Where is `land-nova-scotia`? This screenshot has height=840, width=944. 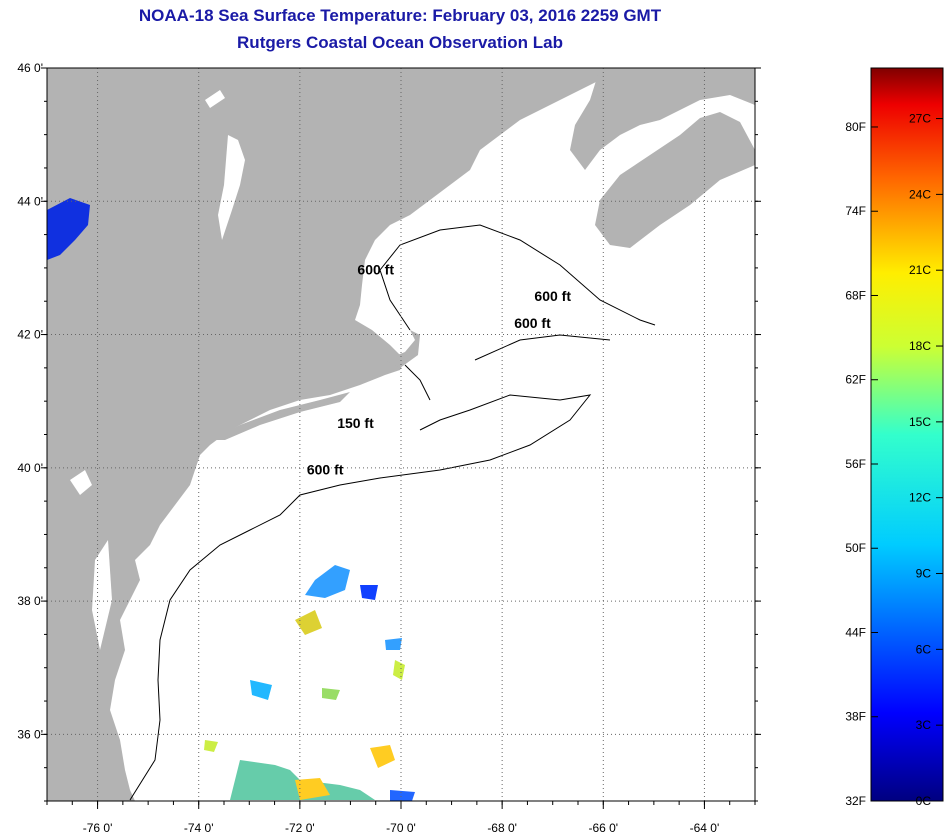 land-nova-scotia is located at coordinates (675, 180).